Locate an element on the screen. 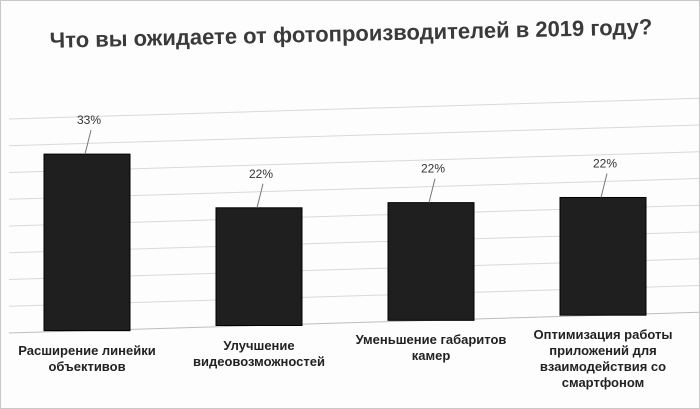 This screenshot has height=409, width=700. category-label: Расширение линейки объективов is located at coordinates (87, 358).